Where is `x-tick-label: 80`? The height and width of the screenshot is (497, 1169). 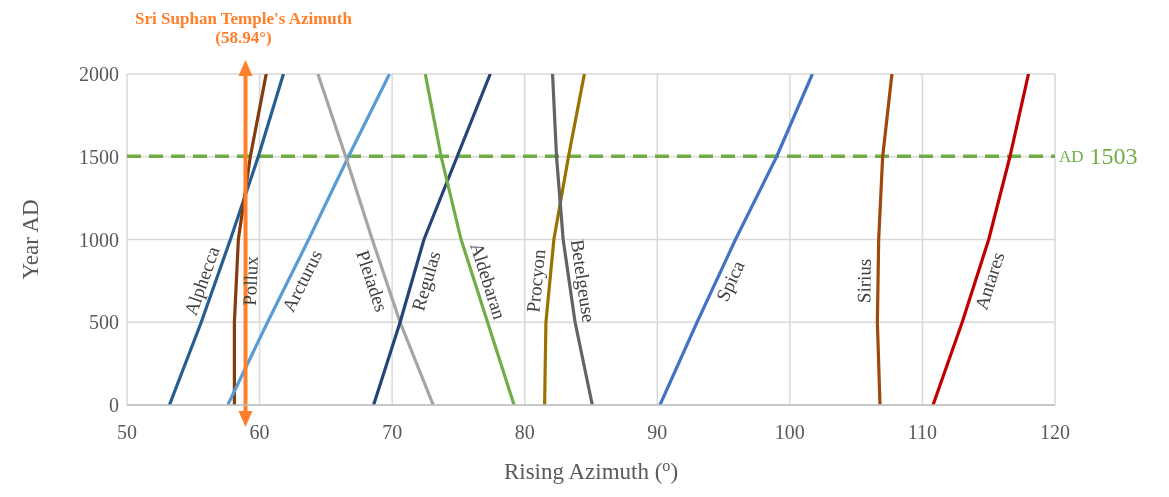 x-tick-label: 80 is located at coordinates (524, 432).